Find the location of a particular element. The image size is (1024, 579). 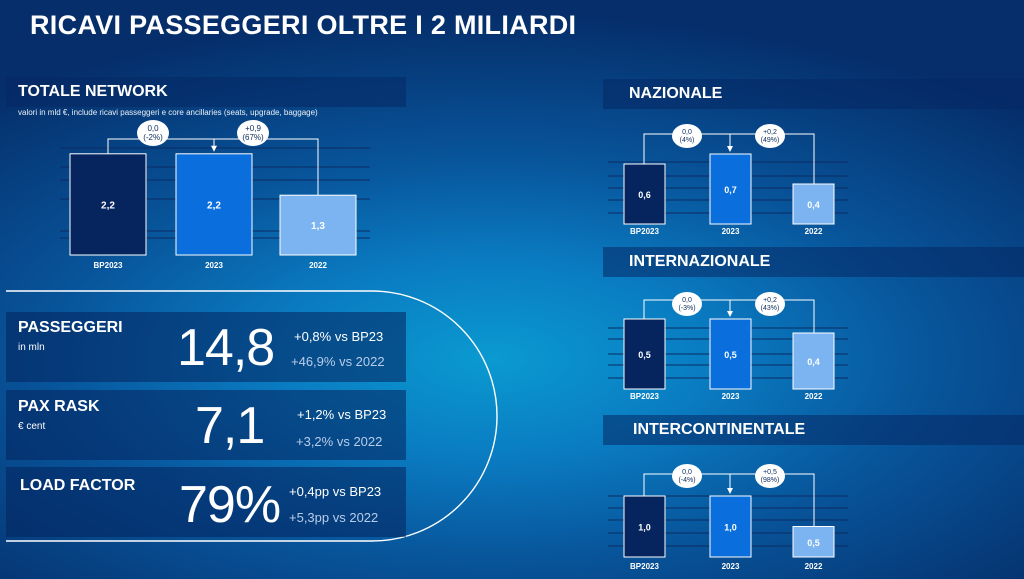

intercontinentale-title: INTERCONTINENTALE is located at coordinates (719, 429).